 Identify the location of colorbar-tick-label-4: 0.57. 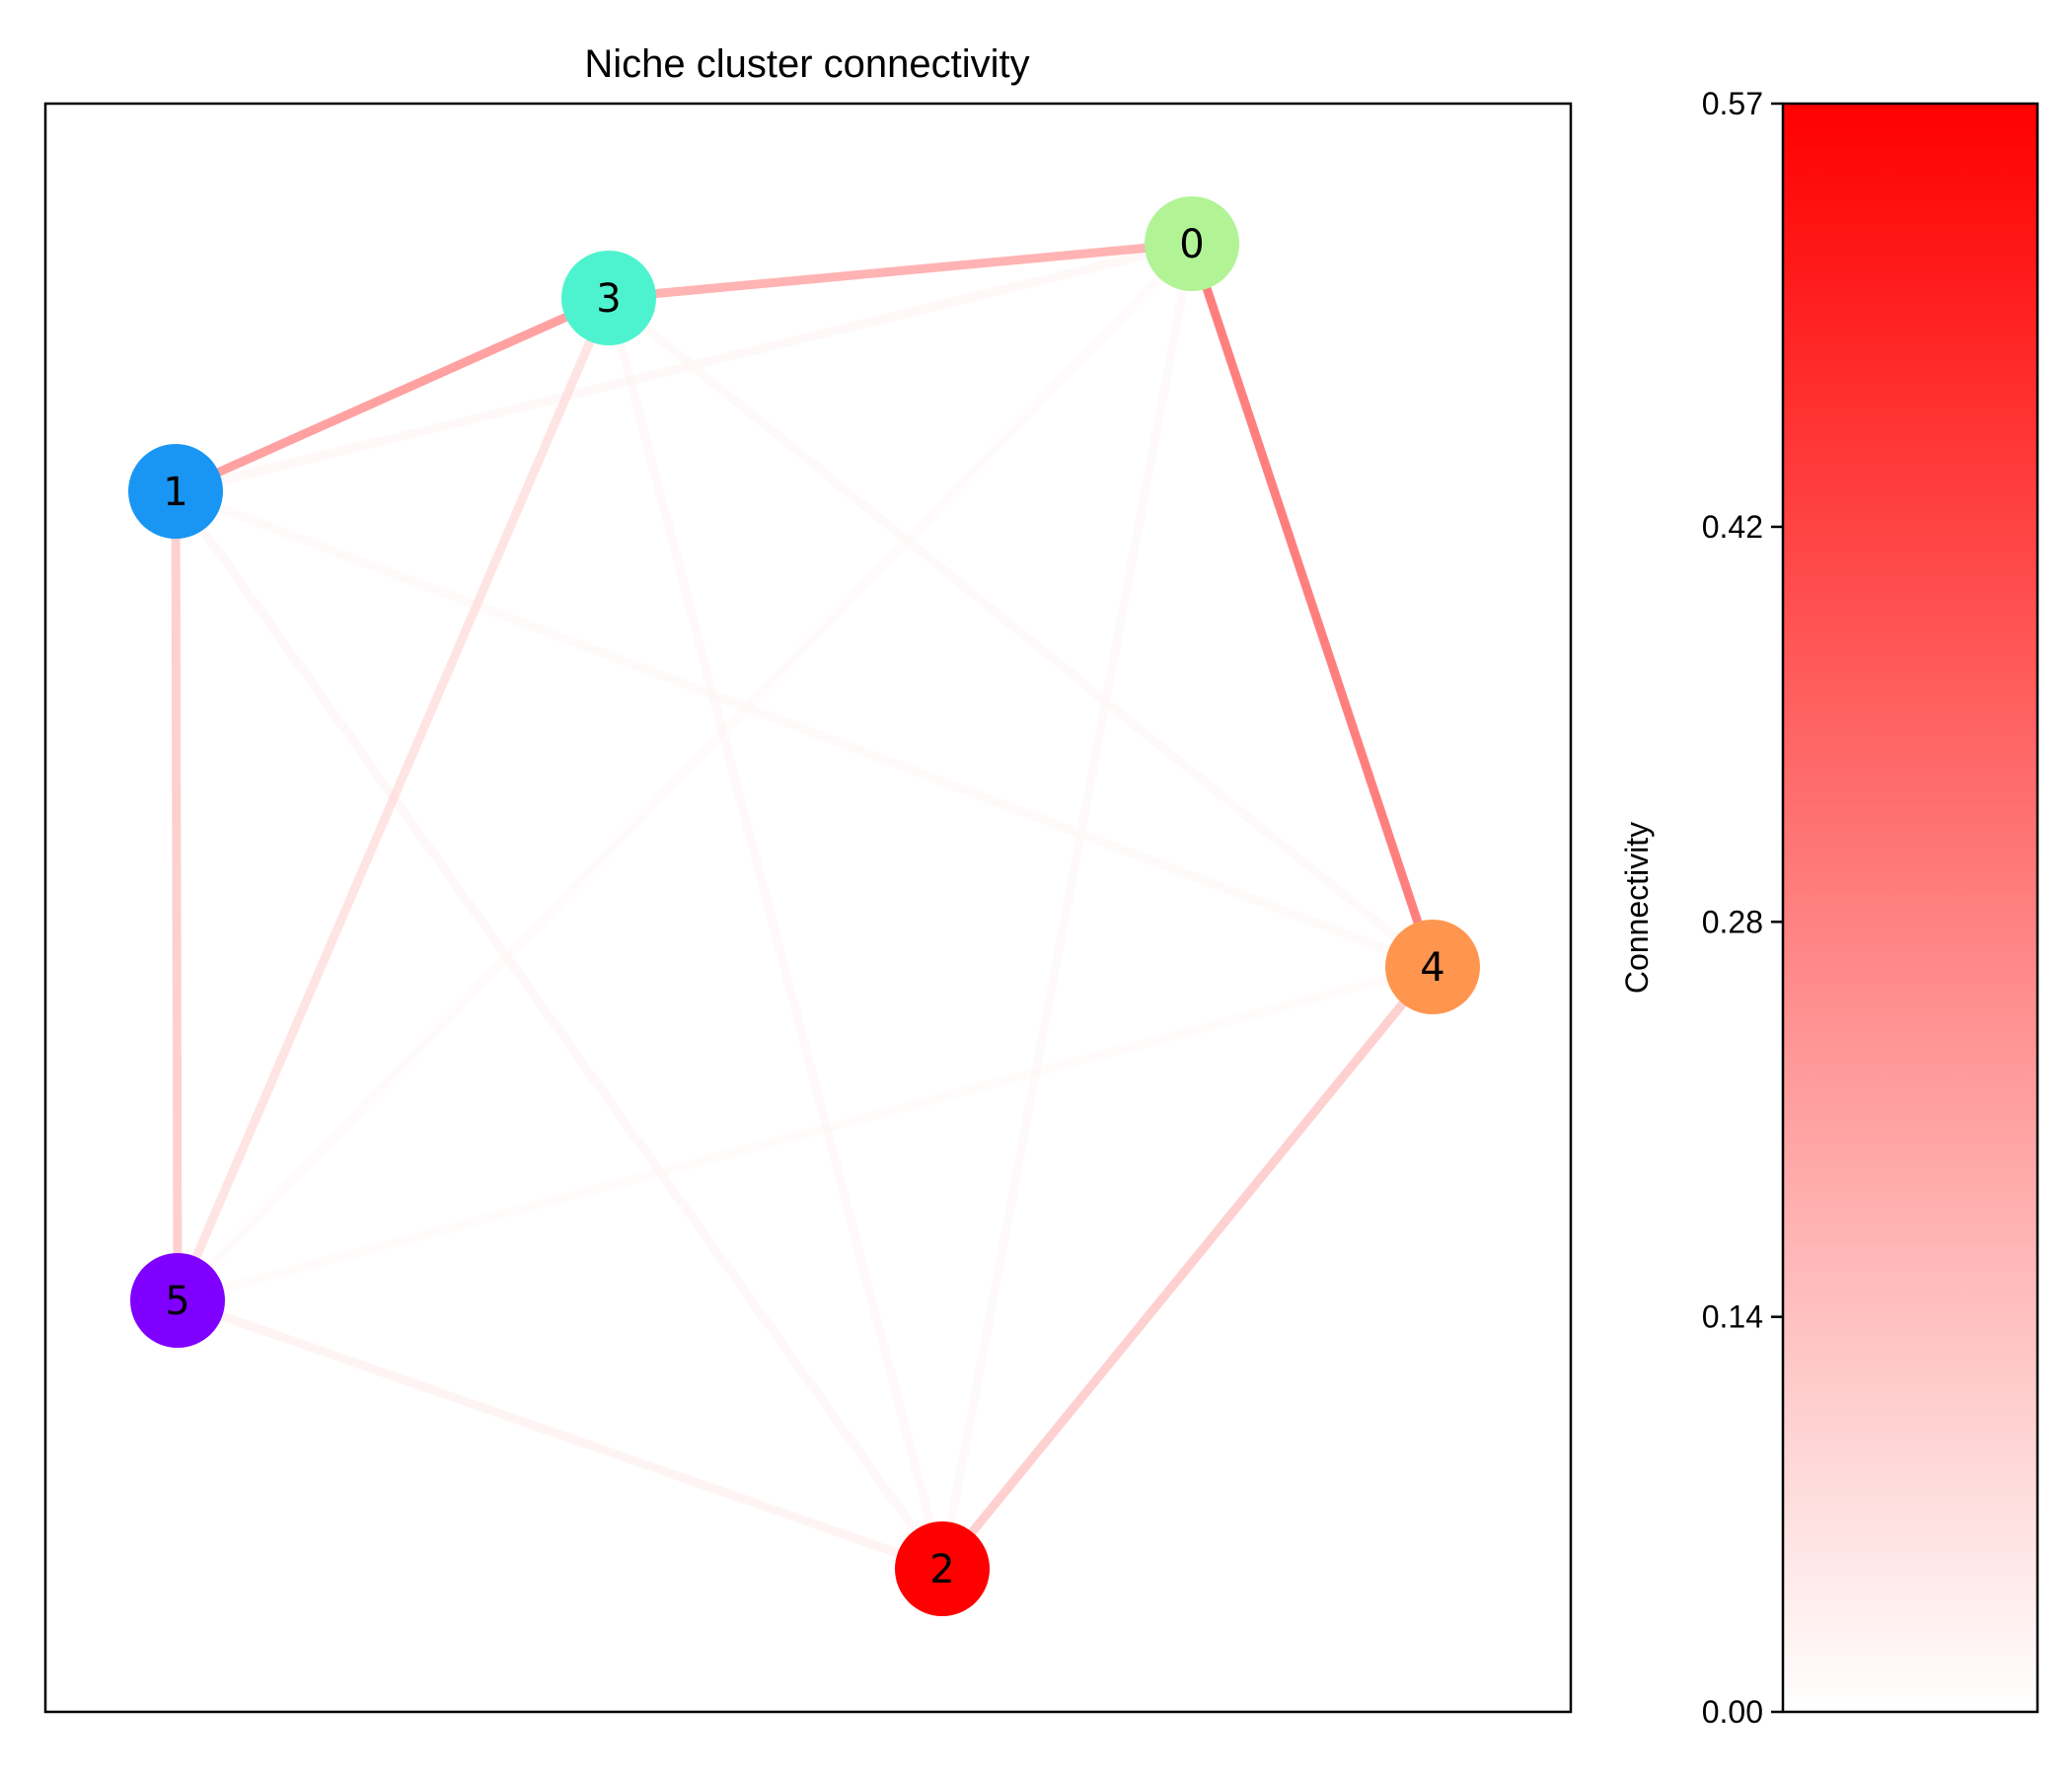
(1733, 104).